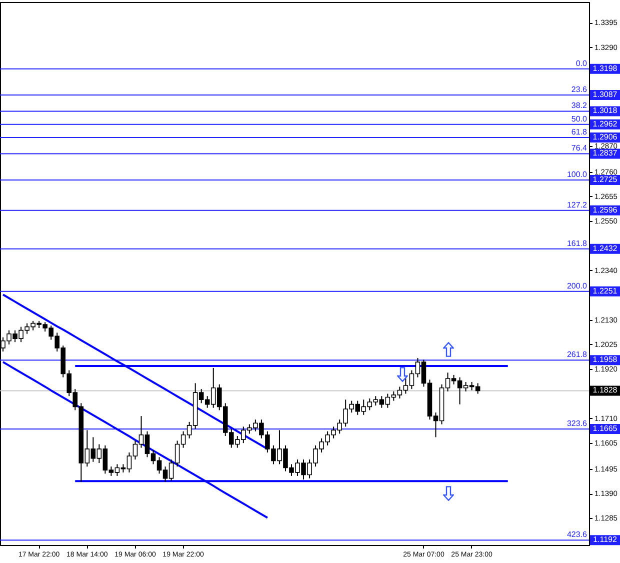 This screenshot has width=620, height=563. I want to click on ref-line-label: 1.2962, so click(605, 123).